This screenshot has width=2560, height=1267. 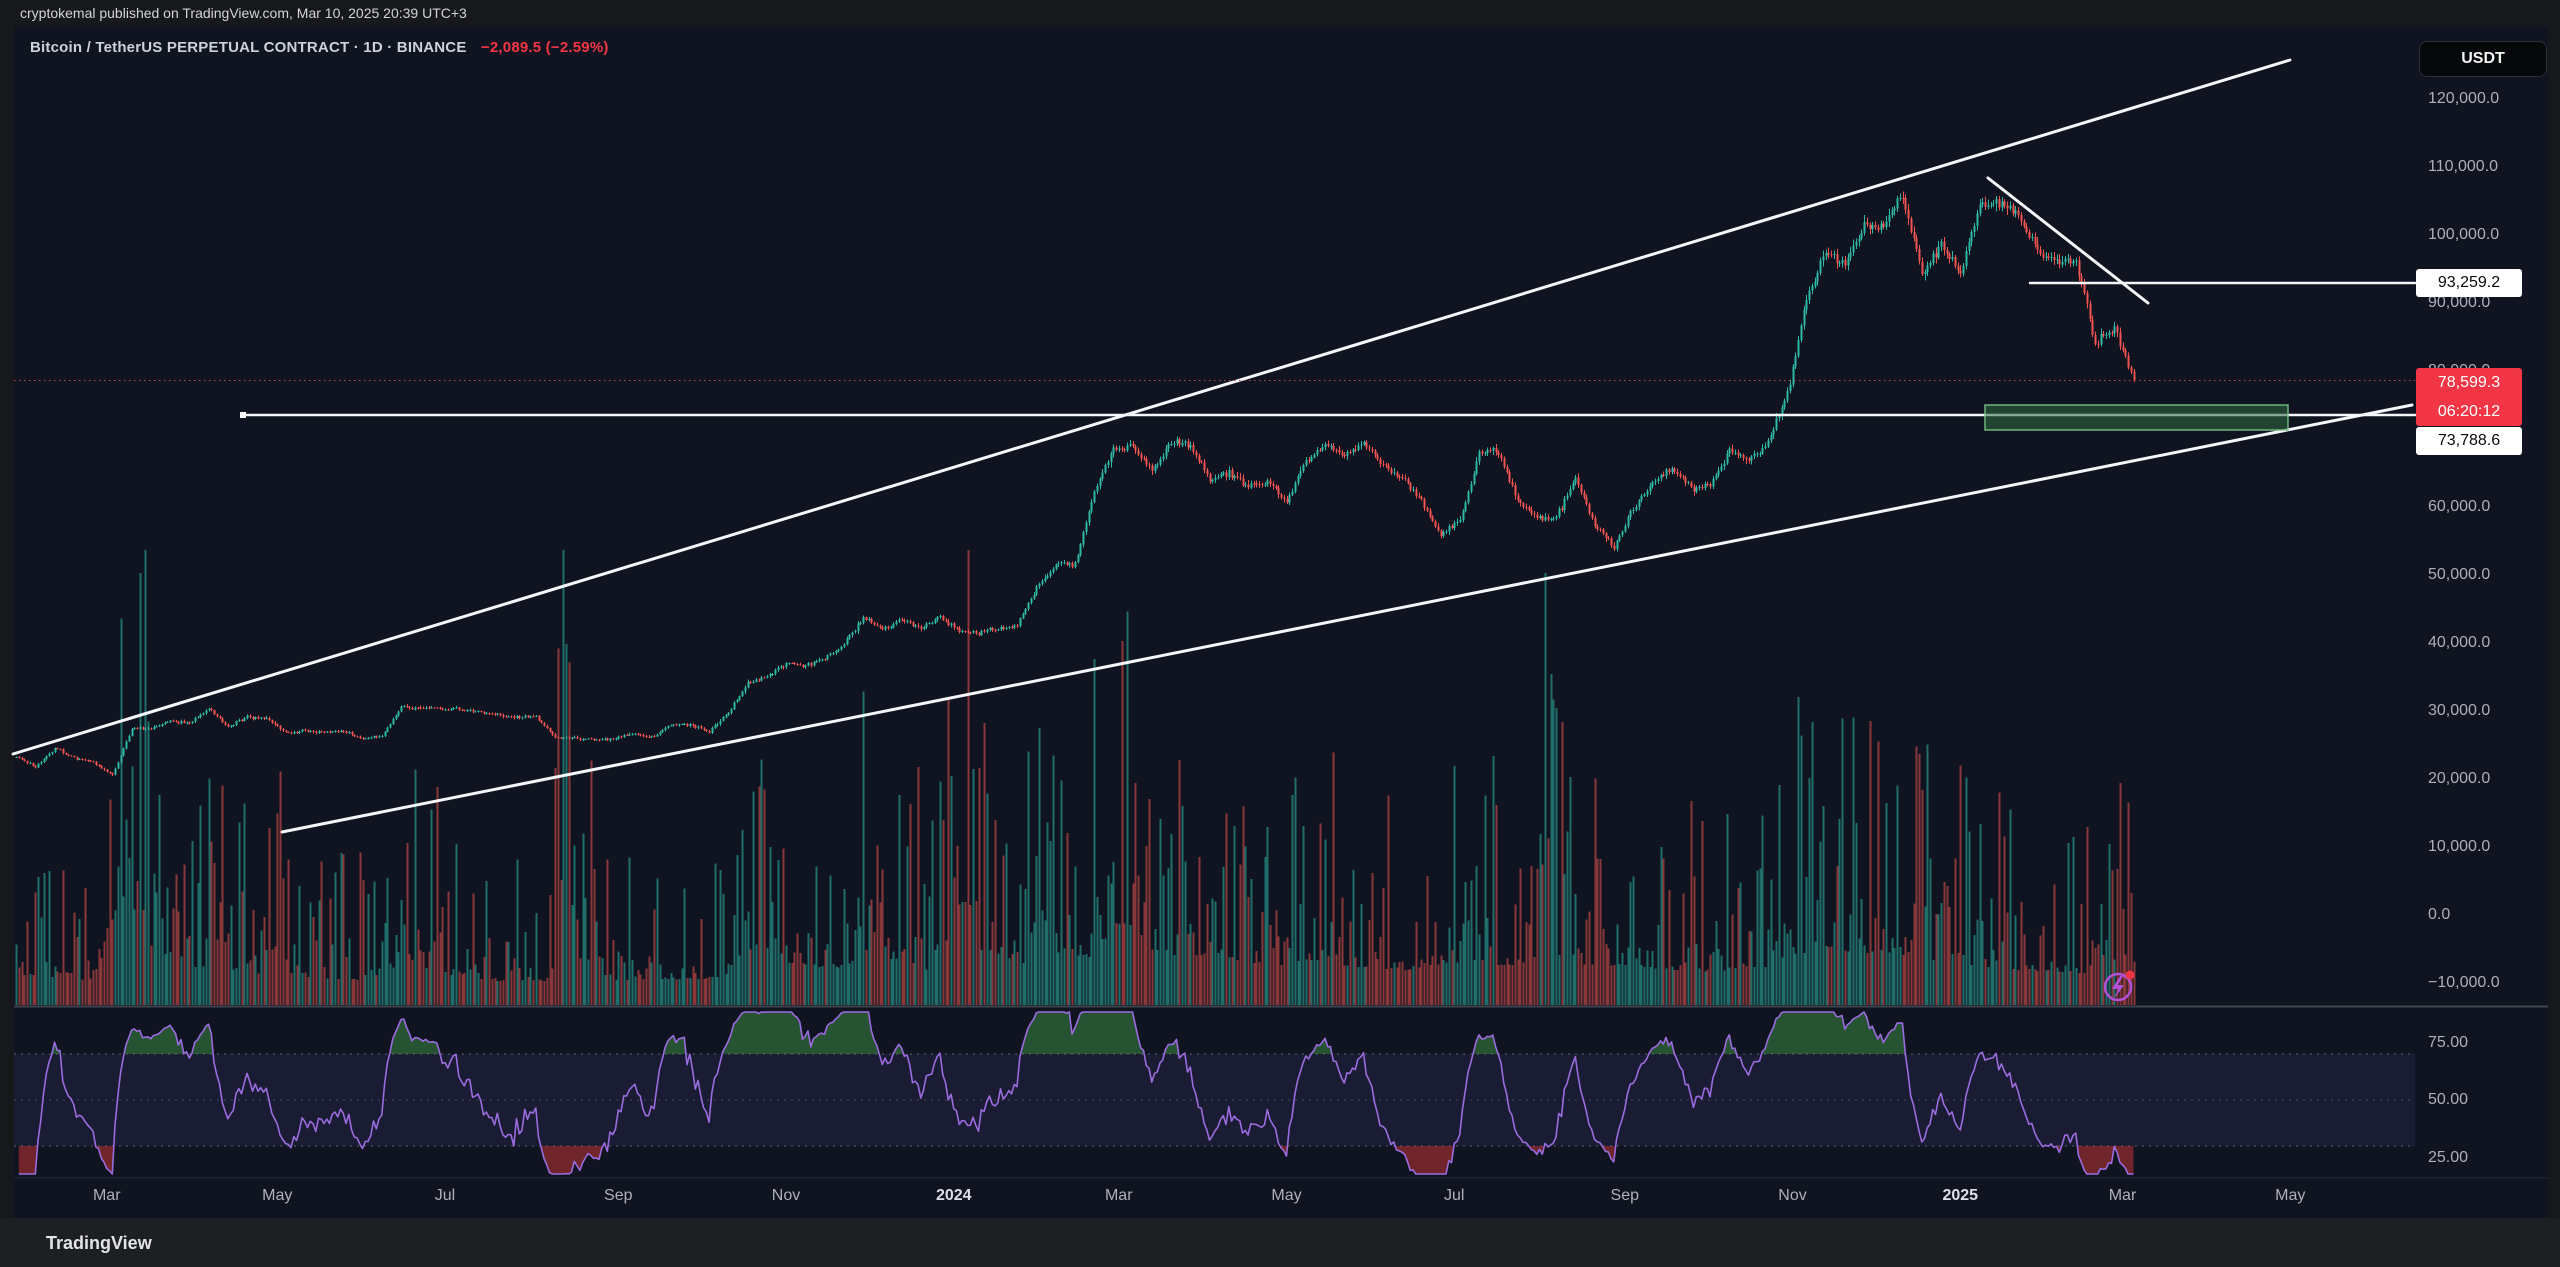 What do you see at coordinates (2469, 411) in the screenshot?
I see `bar-countdown-timer: 06:20:12` at bounding box center [2469, 411].